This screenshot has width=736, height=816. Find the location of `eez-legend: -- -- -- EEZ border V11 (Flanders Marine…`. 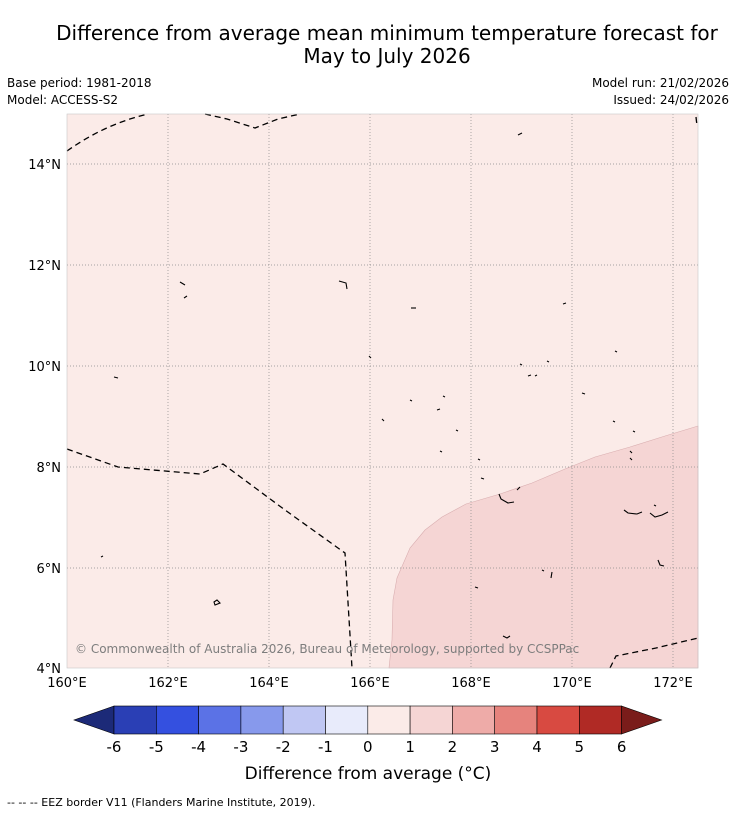

eez-legend: -- -- -- EEZ border V11 (Flanders Marine… is located at coordinates (161, 802).